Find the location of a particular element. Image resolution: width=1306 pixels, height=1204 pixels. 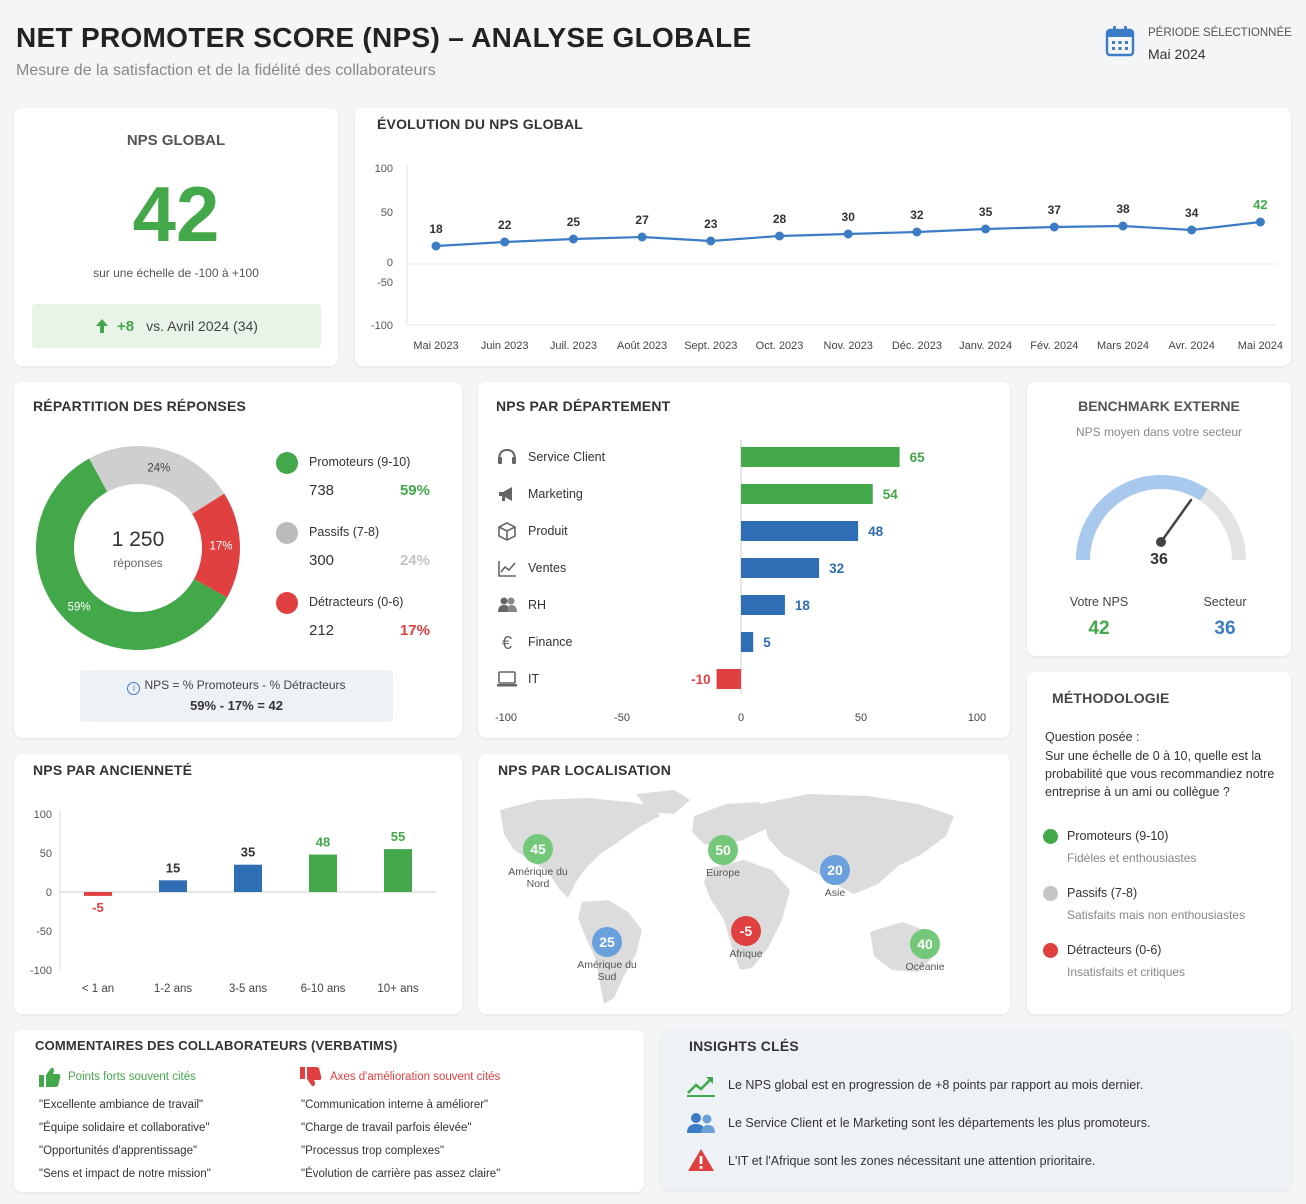

region-label: Océanie is located at coordinates (925, 967).